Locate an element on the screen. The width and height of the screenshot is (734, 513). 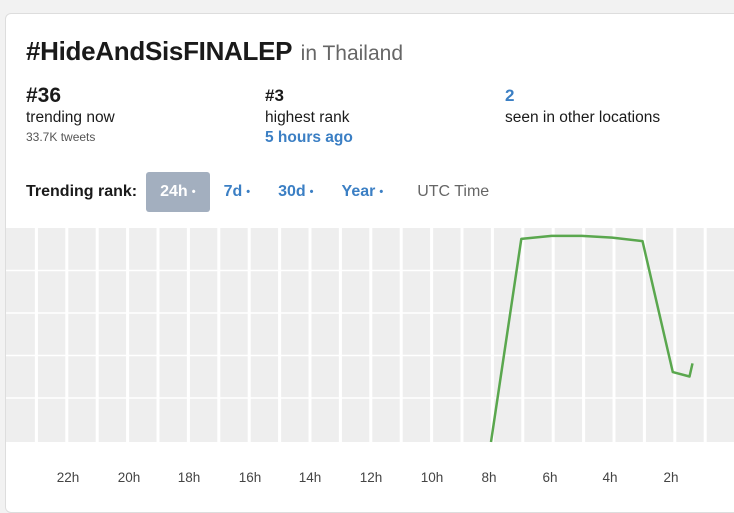
title-row: #HideAndSisFINALEP in Thailand is located at coordinates (214, 51).